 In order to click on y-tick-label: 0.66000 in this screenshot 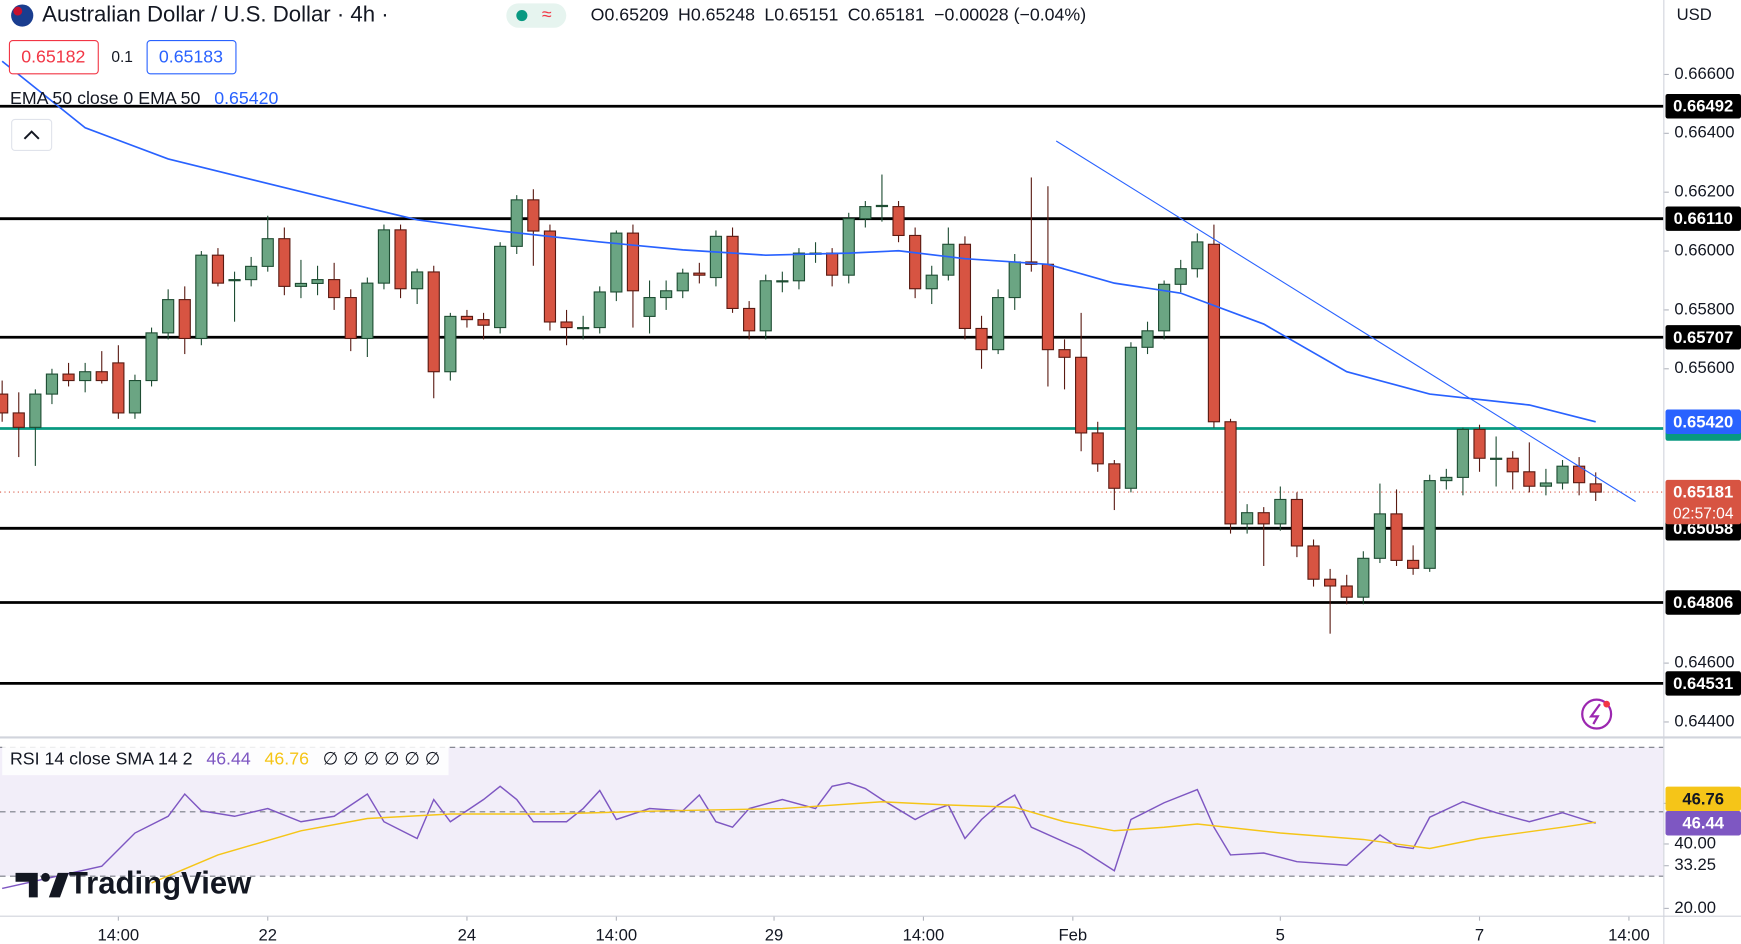, I will do `click(1704, 249)`.